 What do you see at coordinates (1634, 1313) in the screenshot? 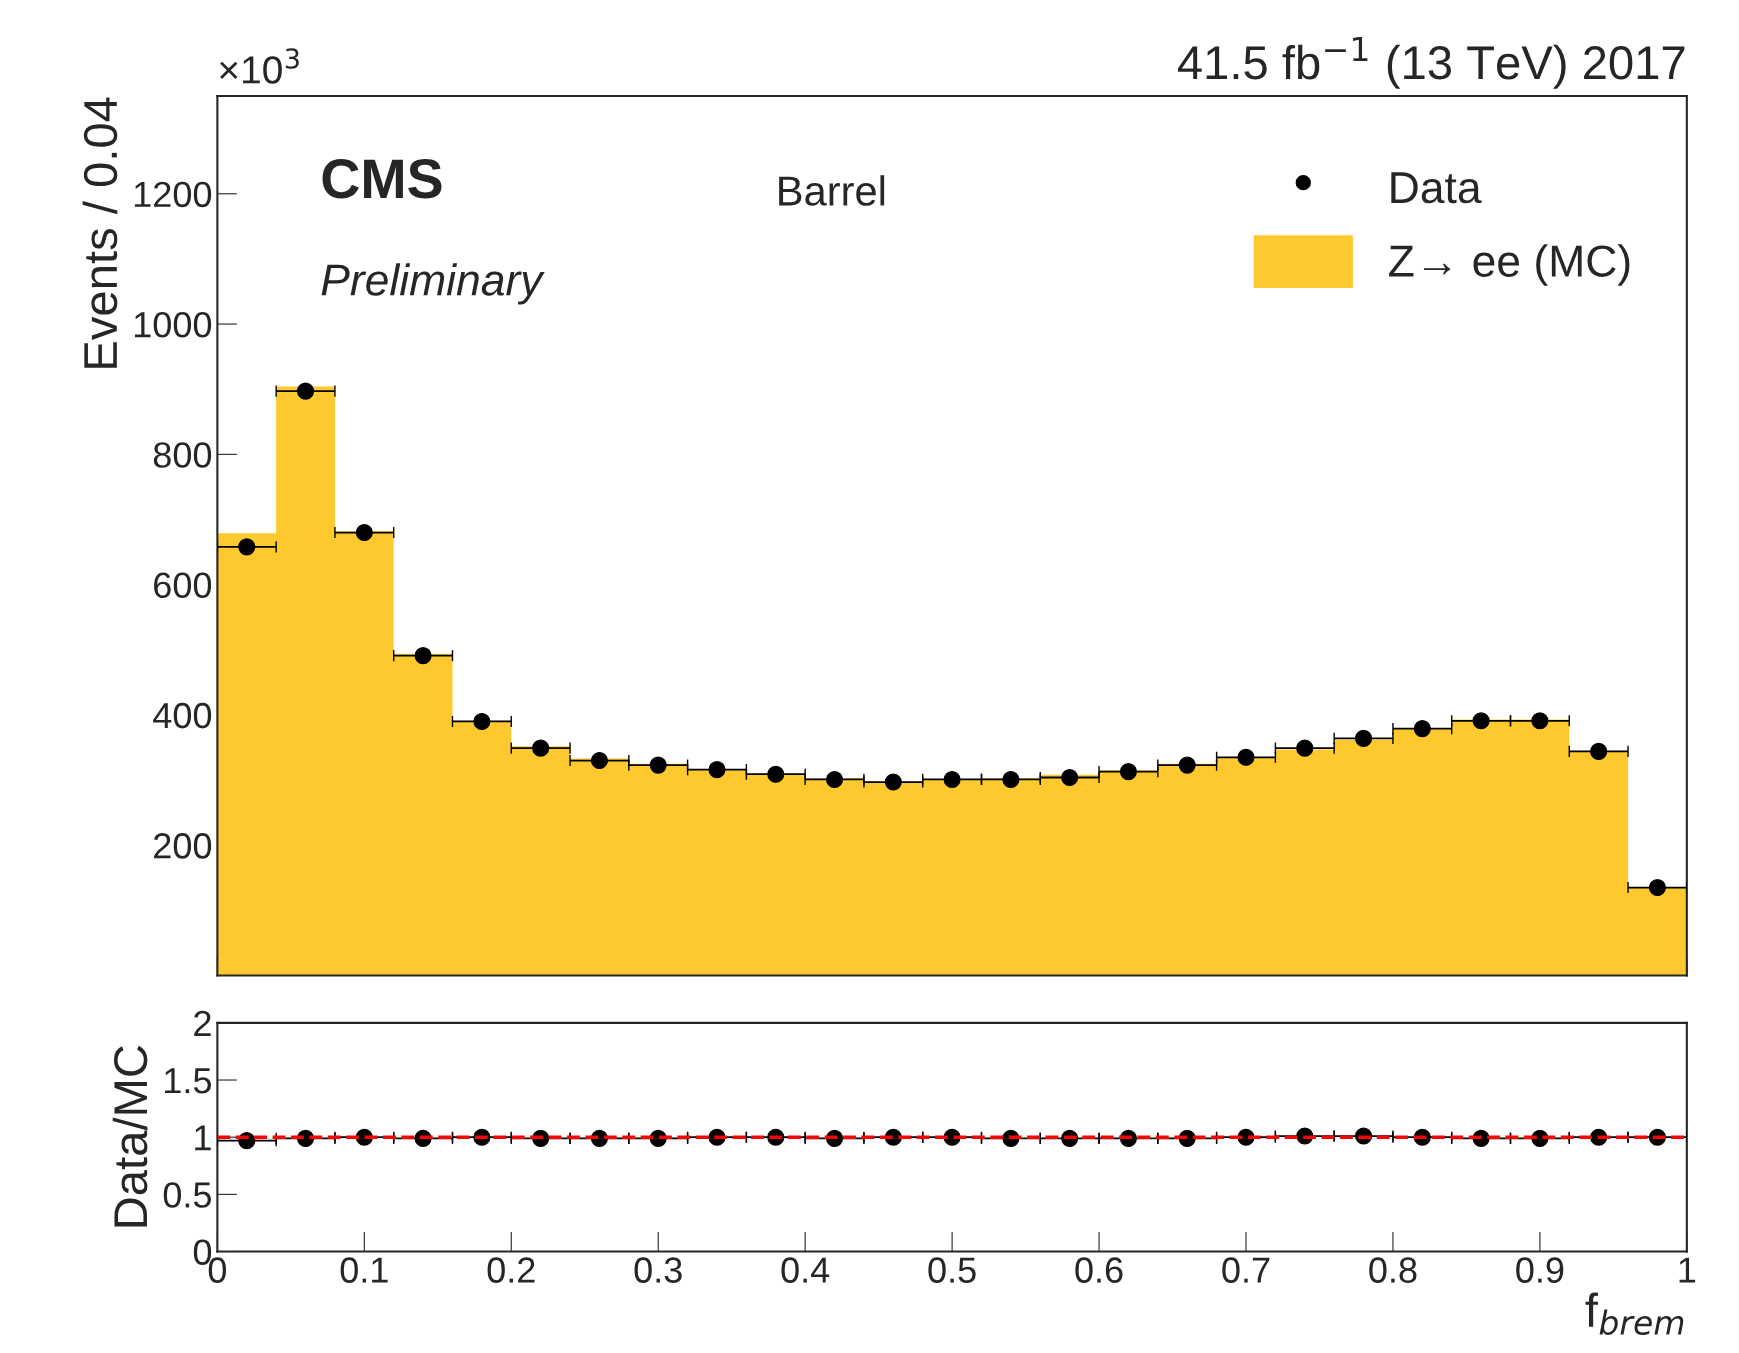
I see `x-axis-title: f$_{brem}$` at bounding box center [1634, 1313].